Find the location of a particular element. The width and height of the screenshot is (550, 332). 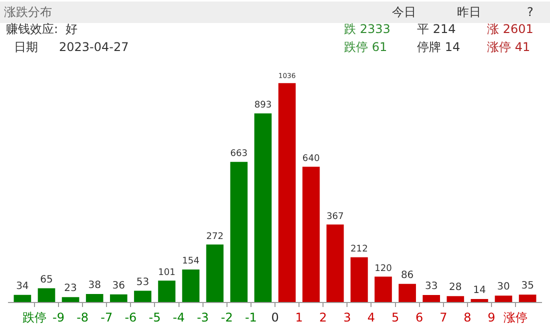

data-label: 35 is located at coordinates (527, 286).